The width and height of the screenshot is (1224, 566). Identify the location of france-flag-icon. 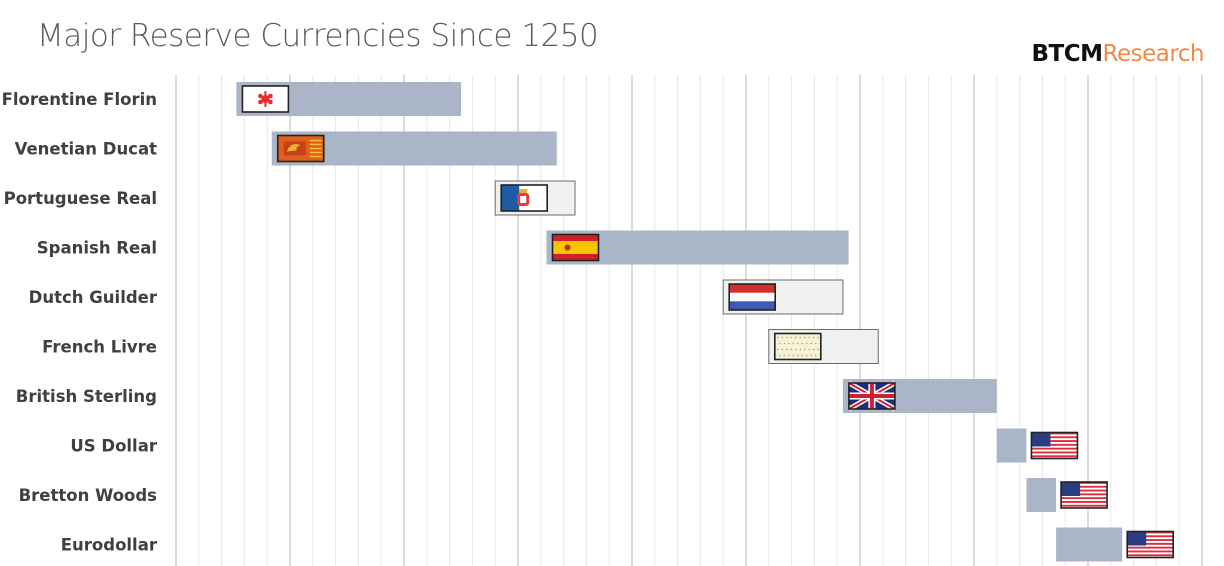
(797, 346).